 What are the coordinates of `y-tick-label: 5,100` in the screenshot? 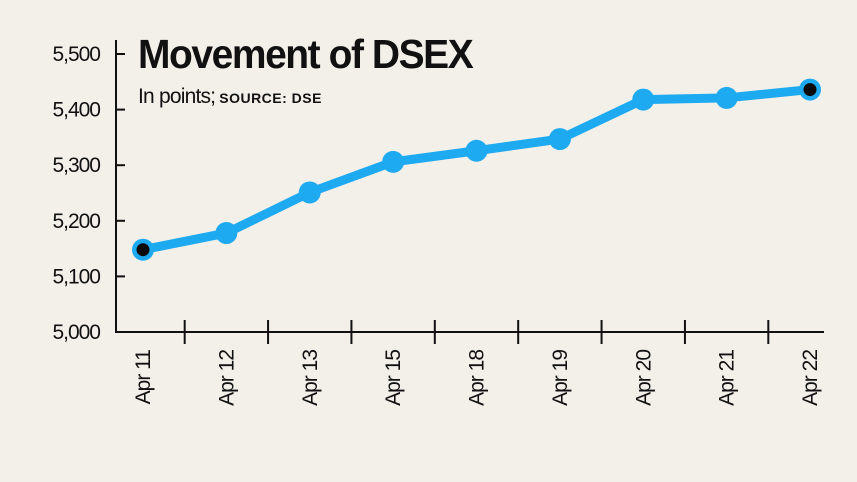 It's located at (76, 276).